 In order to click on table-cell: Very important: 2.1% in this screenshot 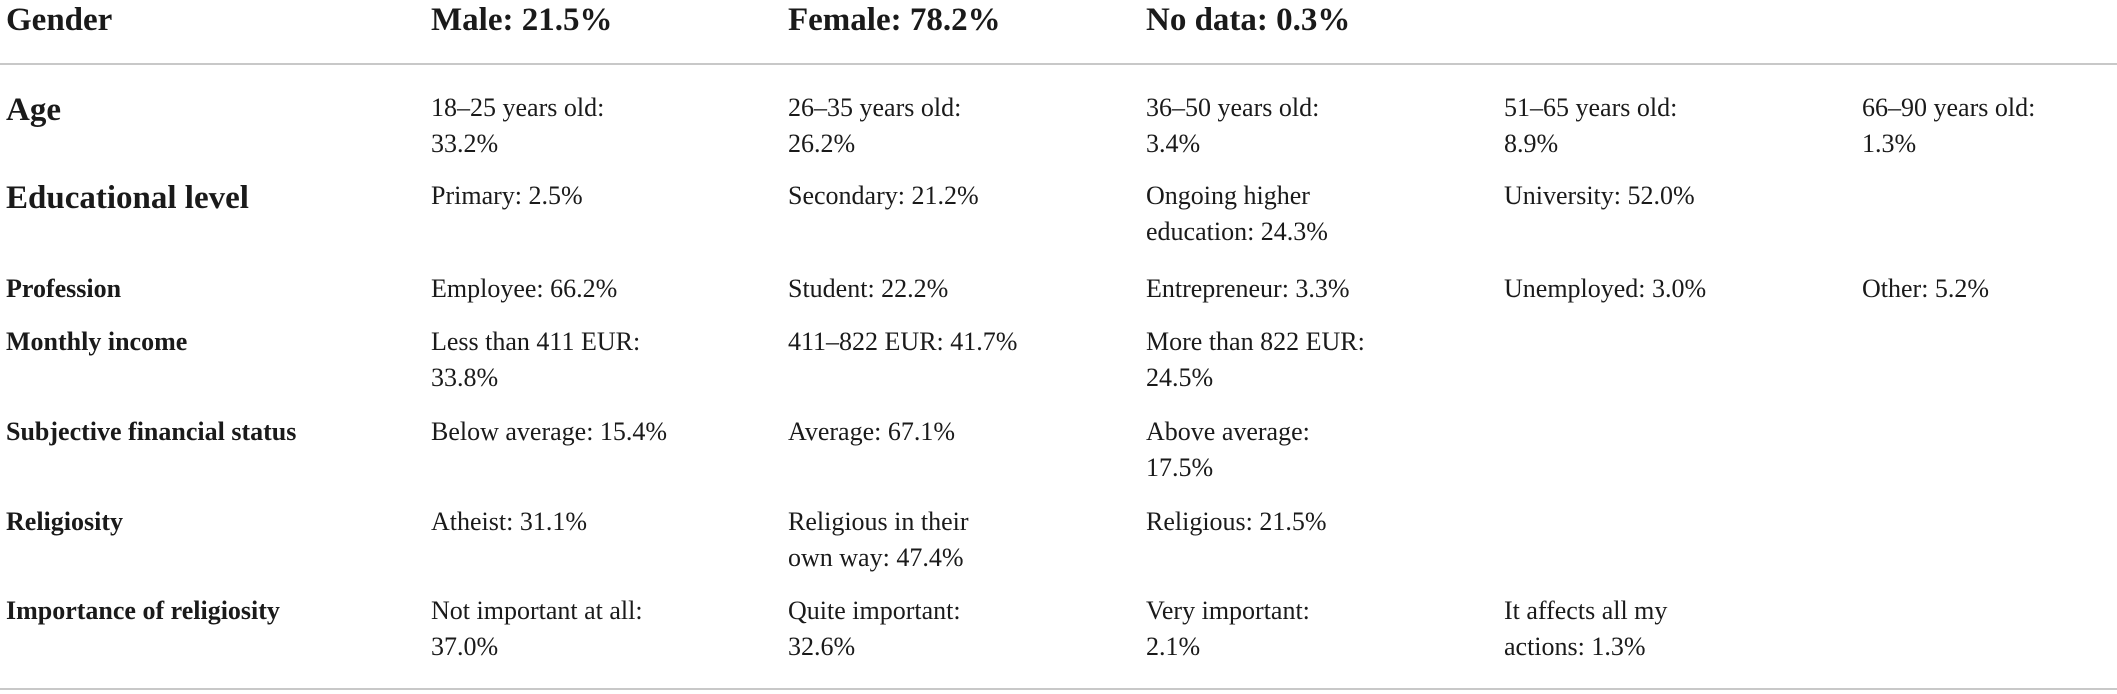, I will do `click(1228, 628)`.